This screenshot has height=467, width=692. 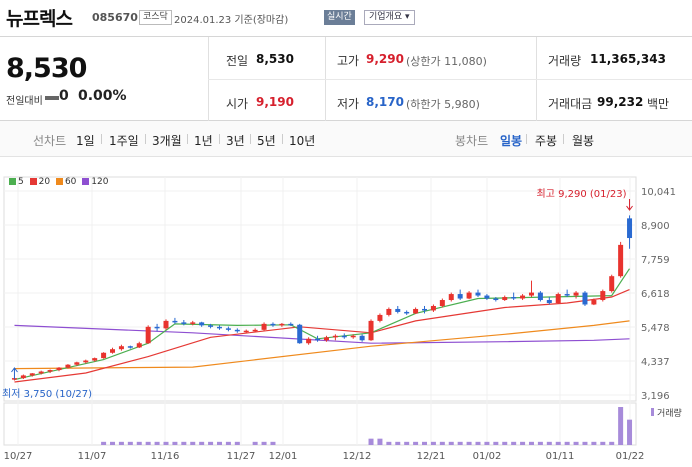 What do you see at coordinates (322, 334) in the screenshot?
I see `ma120-line` at bounding box center [322, 334].